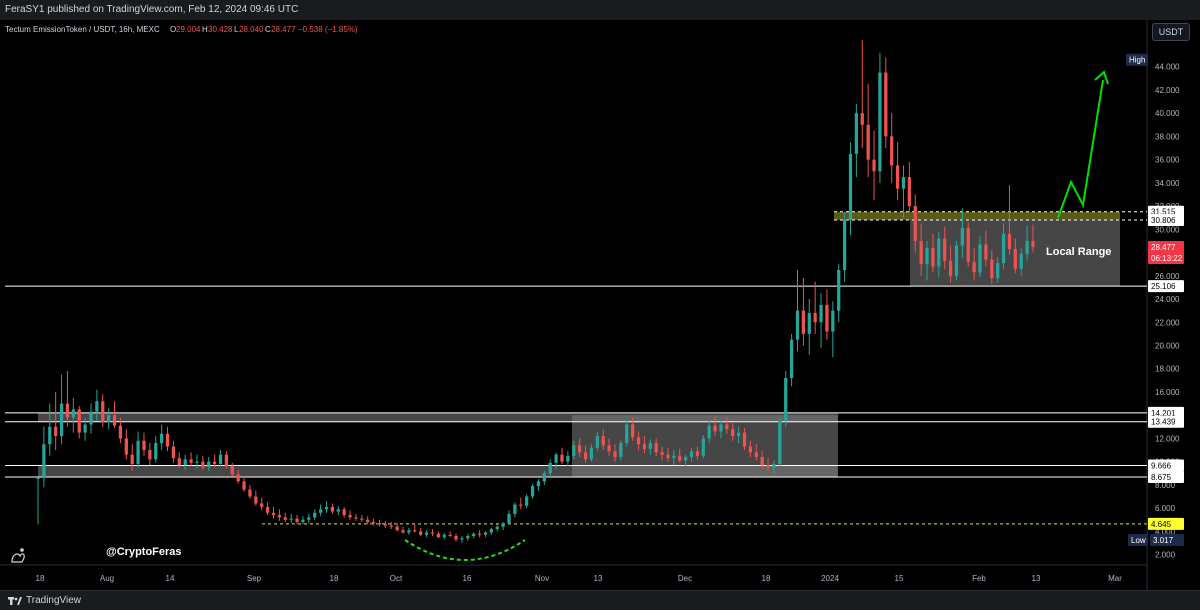 Image resolution: width=1200 pixels, height=610 pixels. Describe the element at coordinates (830, 578) in the screenshot. I see `x-tick-label: 2024` at that location.